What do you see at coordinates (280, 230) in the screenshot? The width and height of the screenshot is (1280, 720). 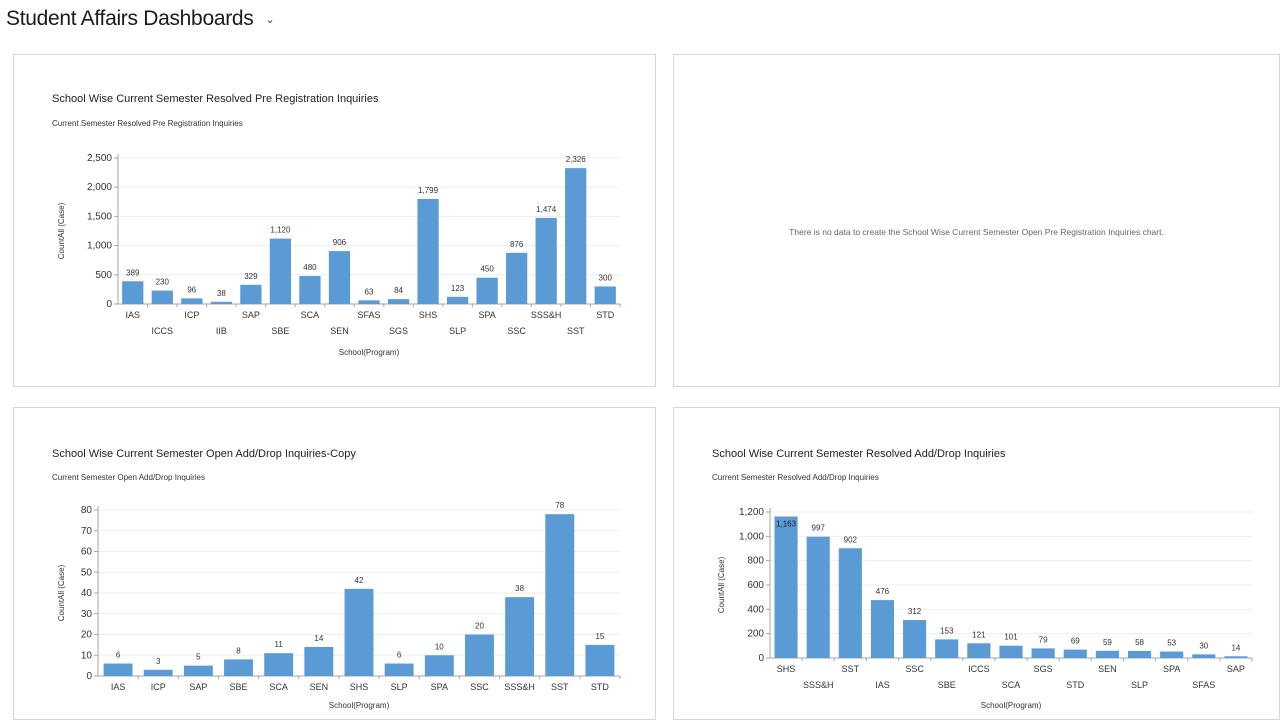 I see `data-label: 1,120` at bounding box center [280, 230].